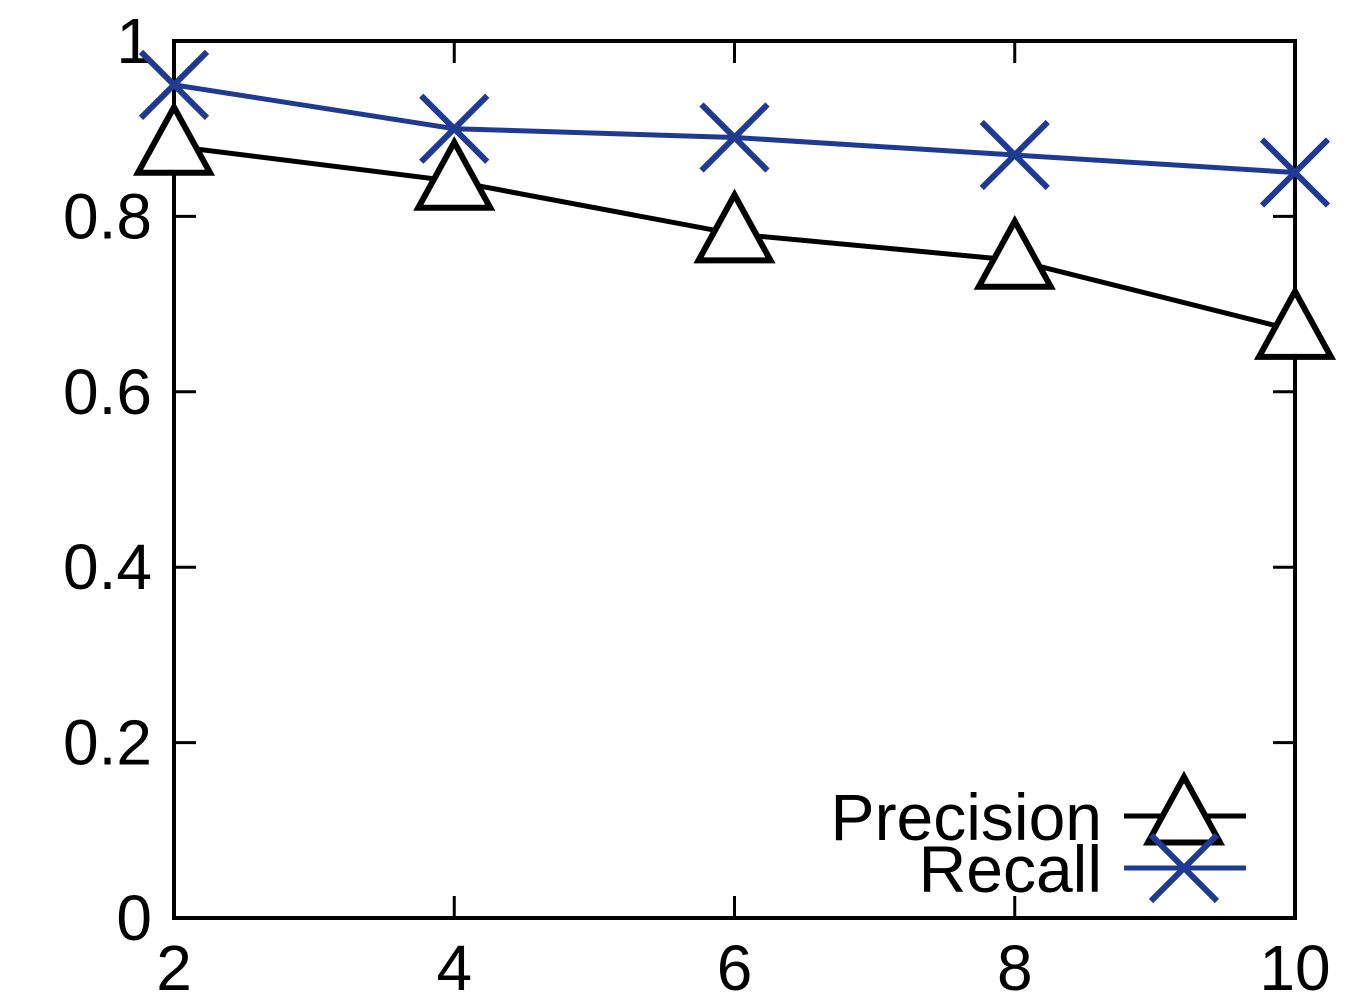  Describe the element at coordinates (107, 392) in the screenshot. I see `y-tick-label: 0.6` at that location.